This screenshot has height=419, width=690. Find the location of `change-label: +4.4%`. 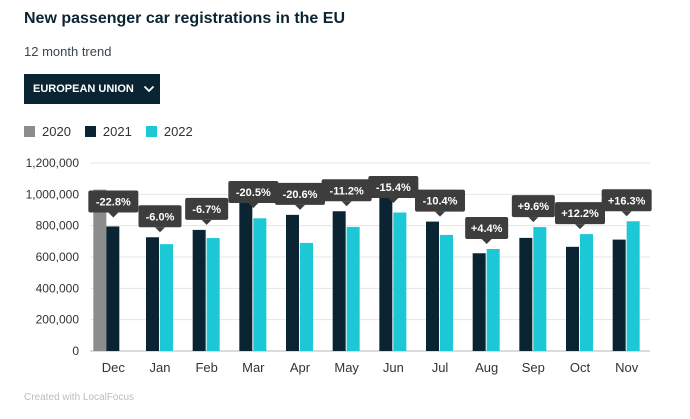

change-label: +4.4% is located at coordinates (487, 229).